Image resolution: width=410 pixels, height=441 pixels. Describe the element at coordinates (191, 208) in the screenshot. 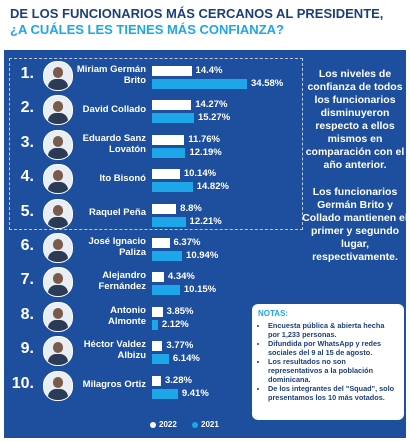

I see `value-label: 8.8%` at that location.